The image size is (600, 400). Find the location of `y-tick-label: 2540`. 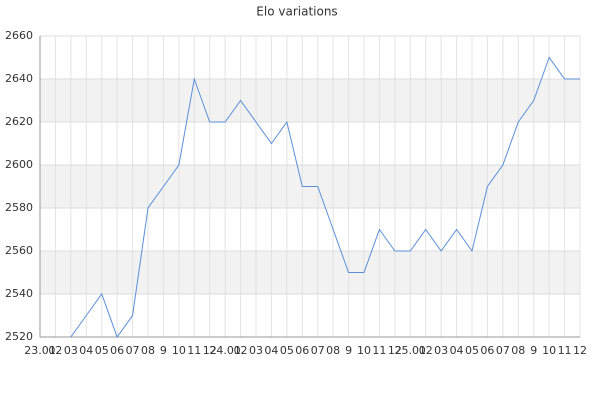

y-tick-label: 2540 is located at coordinates (19, 293).